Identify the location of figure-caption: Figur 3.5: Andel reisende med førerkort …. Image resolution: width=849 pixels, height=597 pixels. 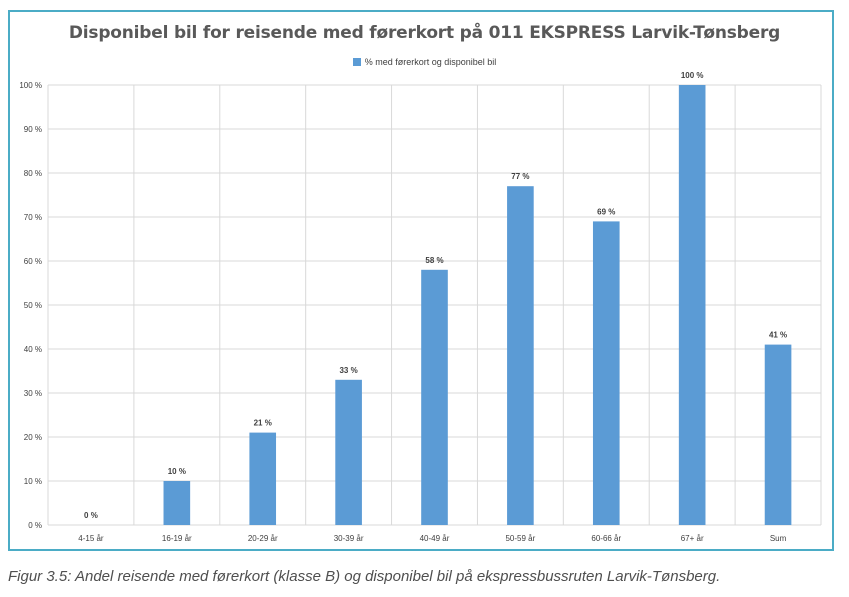
(364, 576).